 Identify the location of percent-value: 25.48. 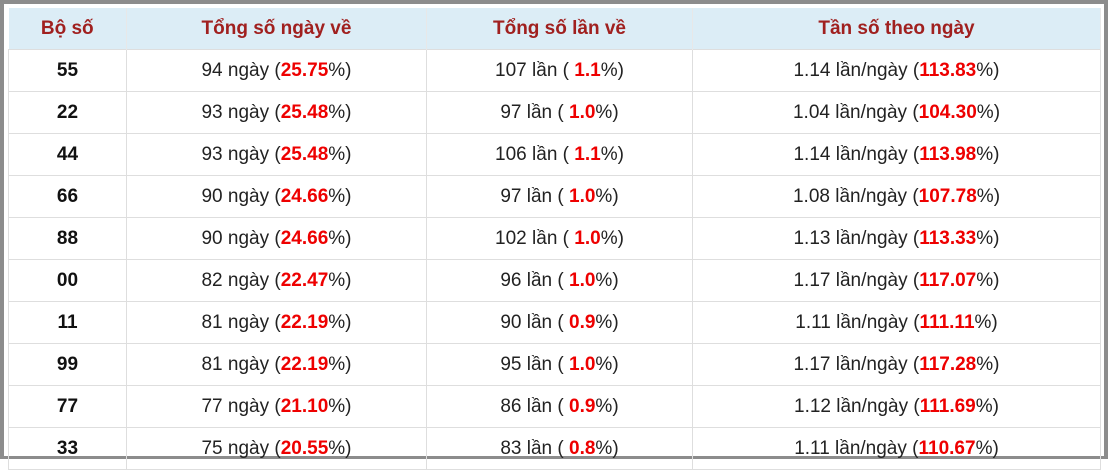
(304, 112).